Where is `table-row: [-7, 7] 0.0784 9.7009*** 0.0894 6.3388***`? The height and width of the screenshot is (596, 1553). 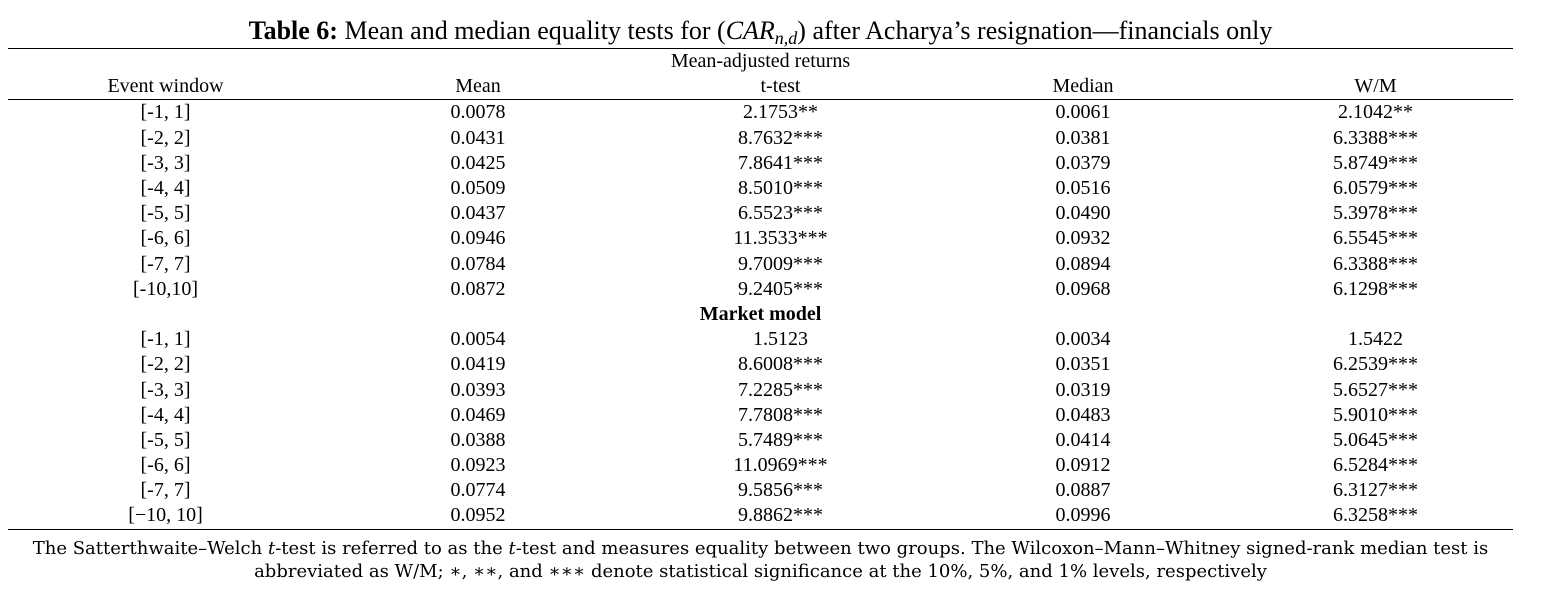
table-row: [-7, 7] 0.0784 9.7009*** 0.0894 6.3388*** is located at coordinates (760, 264).